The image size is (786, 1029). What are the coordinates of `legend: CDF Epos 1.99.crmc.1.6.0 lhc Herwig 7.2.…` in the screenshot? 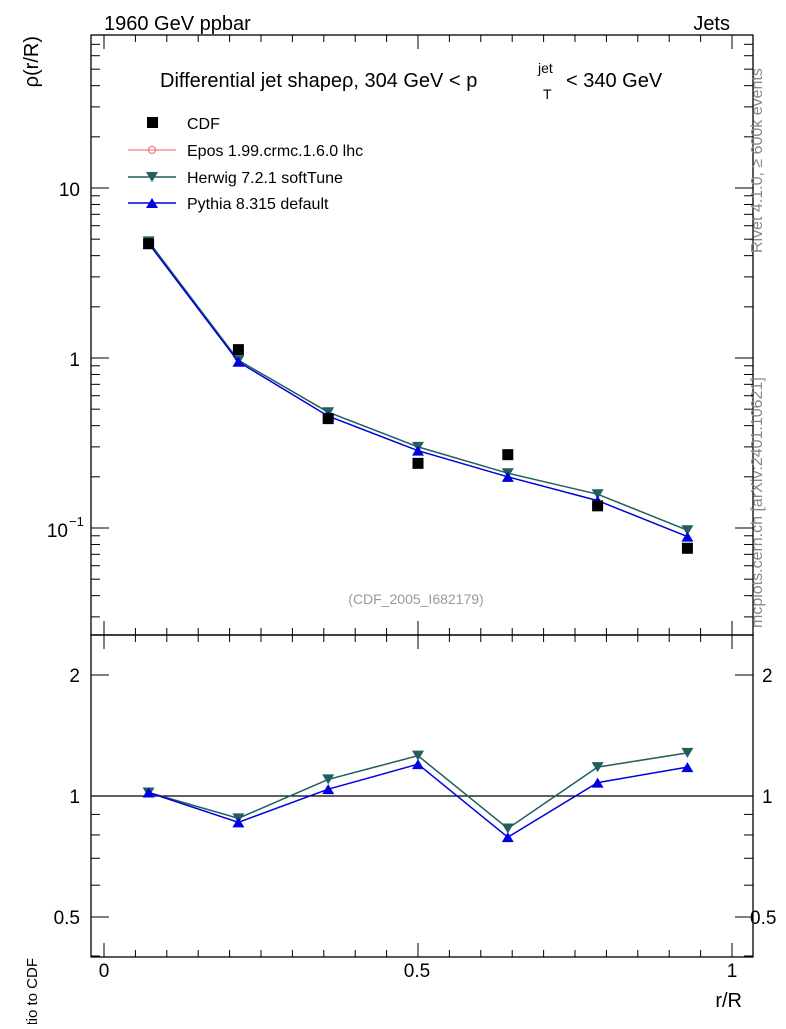 It's located at (245, 164).